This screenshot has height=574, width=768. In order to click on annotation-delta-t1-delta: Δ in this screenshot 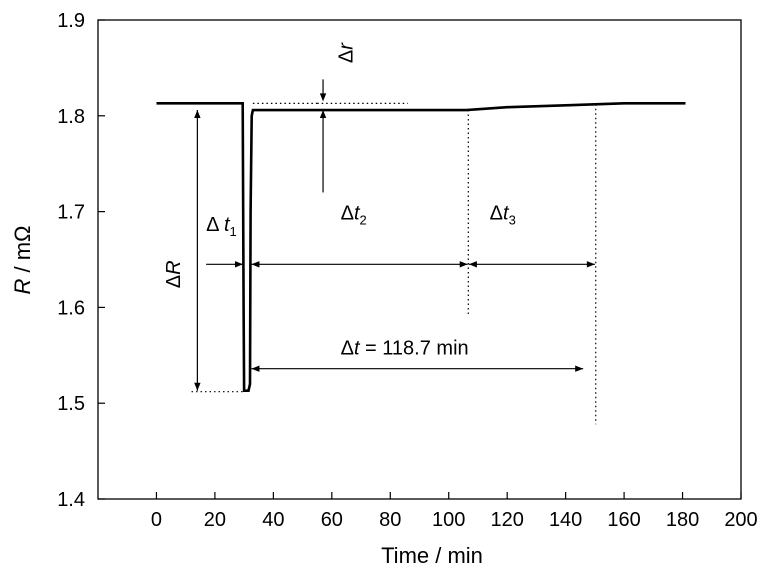, I will do `click(215, 225)`.